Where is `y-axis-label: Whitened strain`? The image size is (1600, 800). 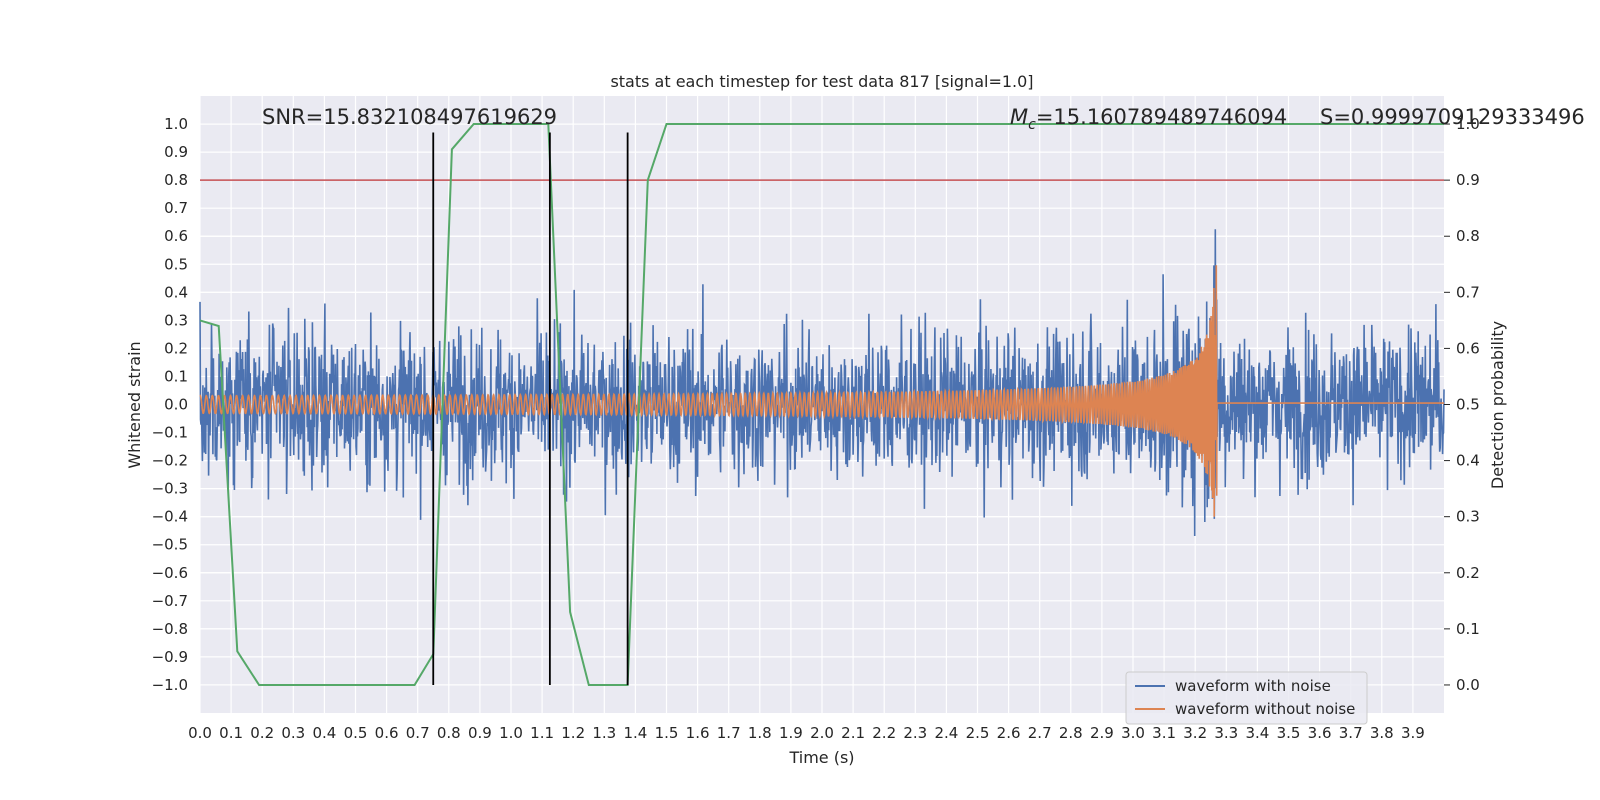
y-axis-label: Whitened strain is located at coordinates (134, 404).